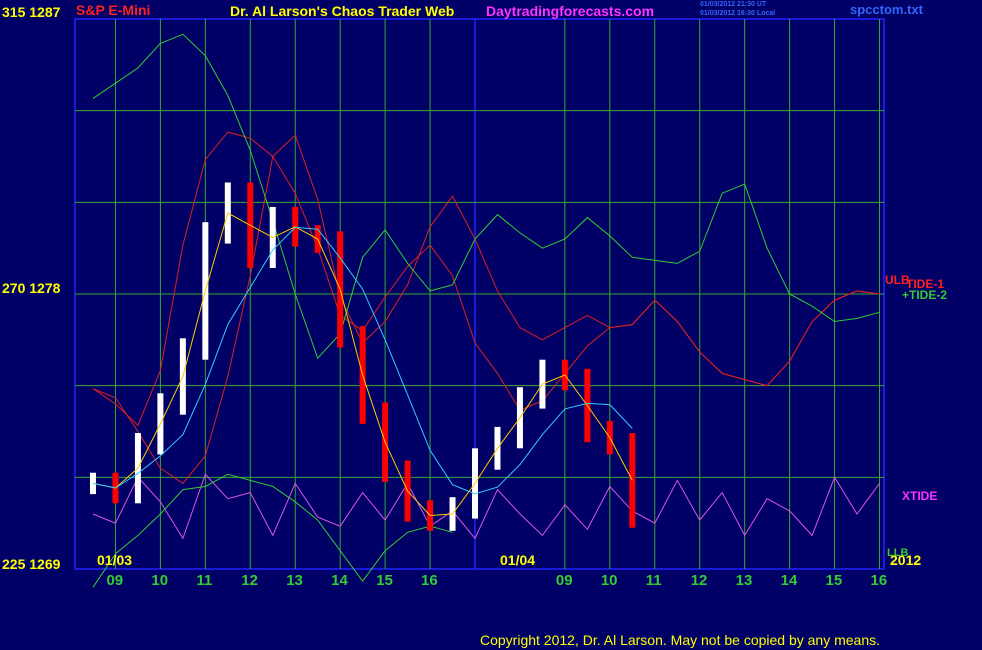 This screenshot has width=982, height=650. I want to click on filename-label: spcctom.txt, so click(886, 9).